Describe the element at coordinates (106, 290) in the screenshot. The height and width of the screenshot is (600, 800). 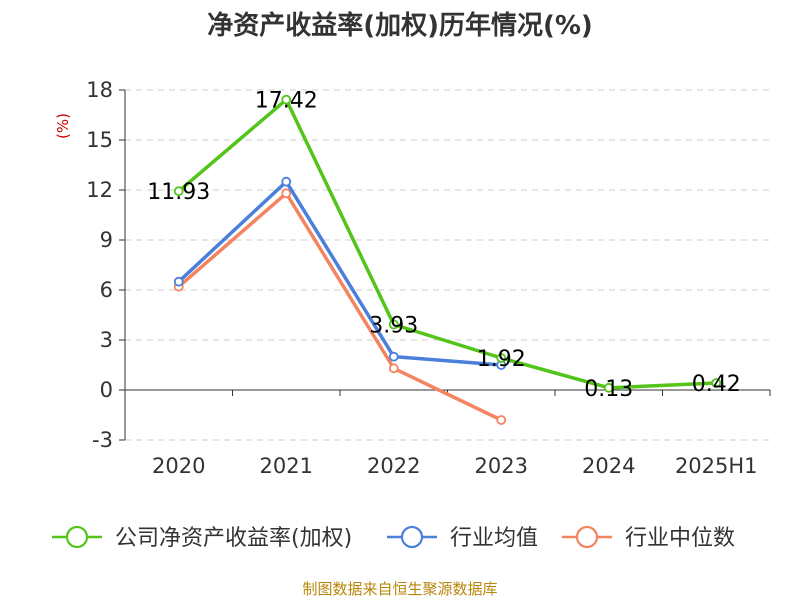
I see `y-tick-label: 6` at that location.